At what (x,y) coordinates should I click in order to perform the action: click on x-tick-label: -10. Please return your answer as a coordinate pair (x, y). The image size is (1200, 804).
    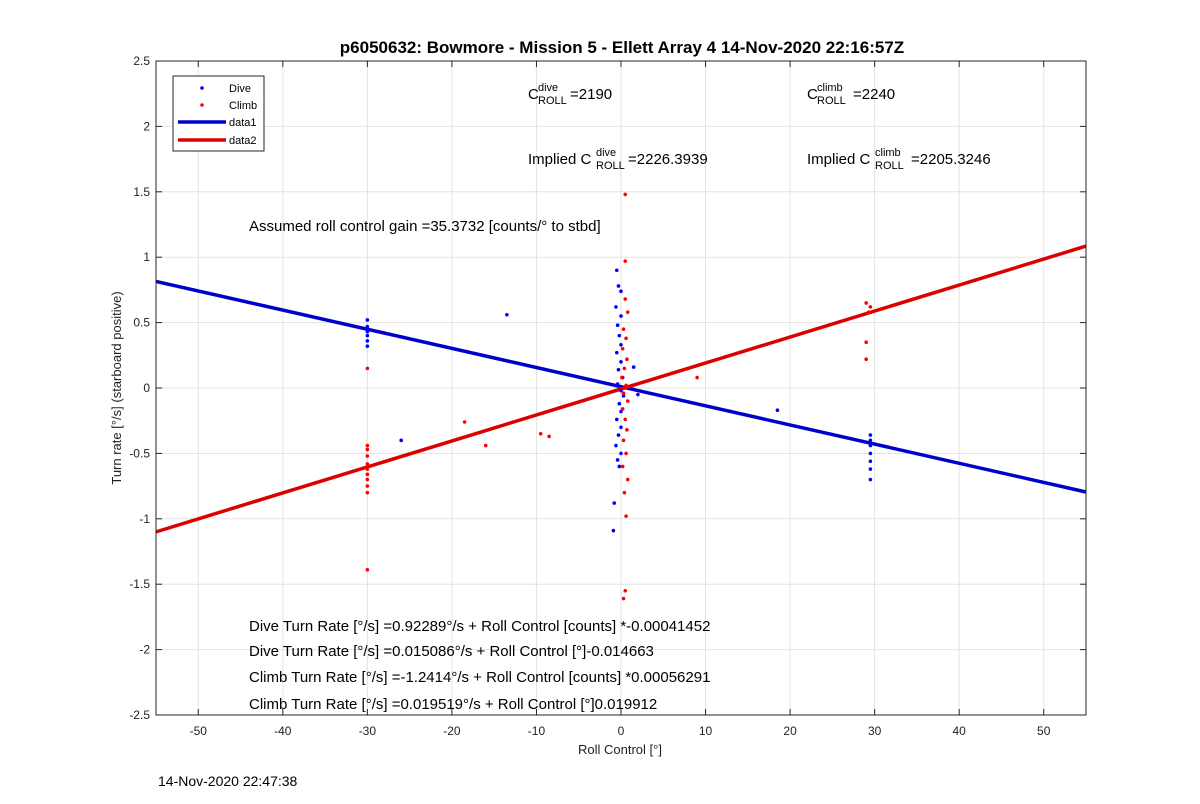
    Looking at the image, I should click on (537, 731).